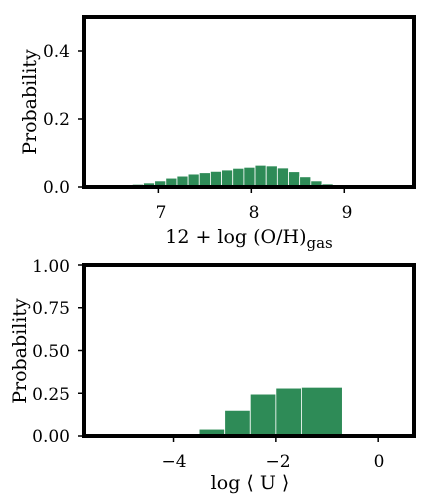  Describe the element at coordinates (56, 120) in the screenshot. I see `oh-ytick-label: 0.2` at that location.